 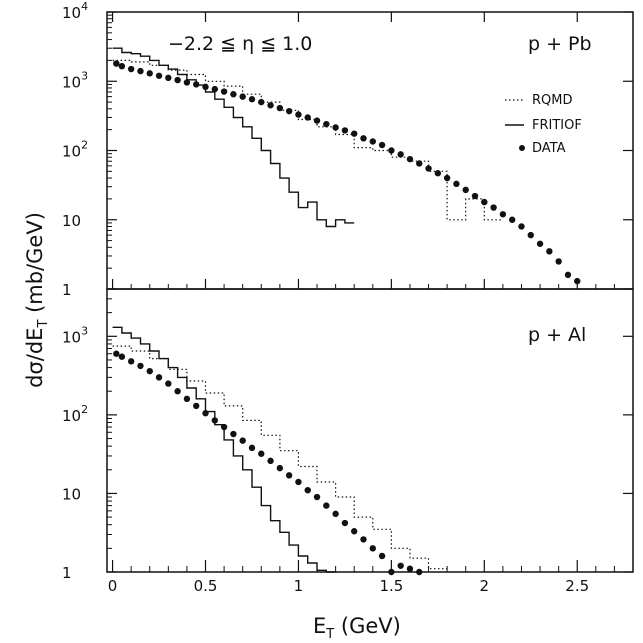 I want to click on x-tick-label: 2.5, so click(x=577, y=586).